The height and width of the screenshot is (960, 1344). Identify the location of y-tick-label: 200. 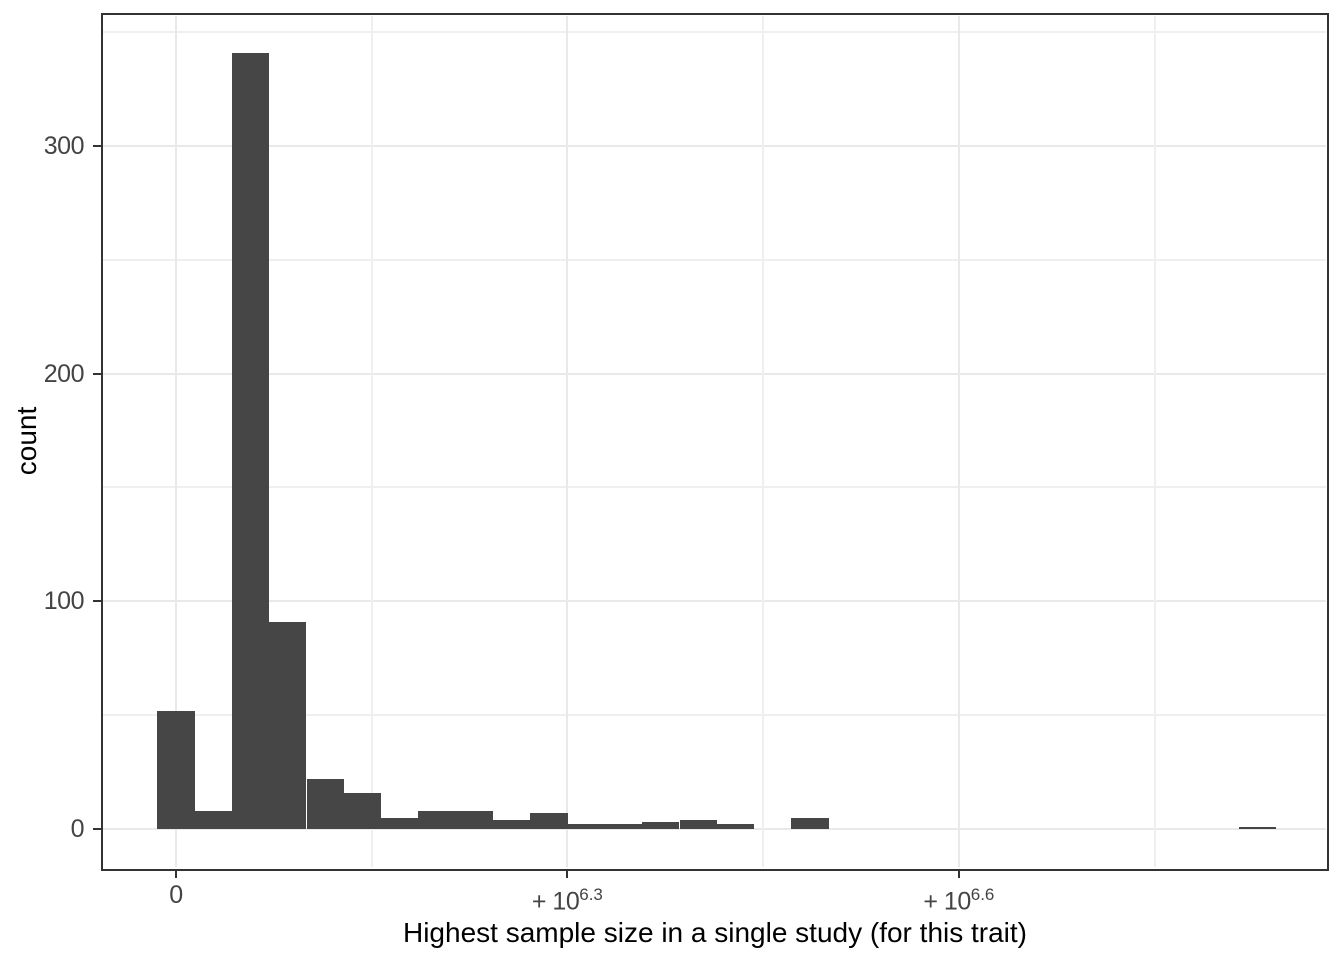
(64, 373).